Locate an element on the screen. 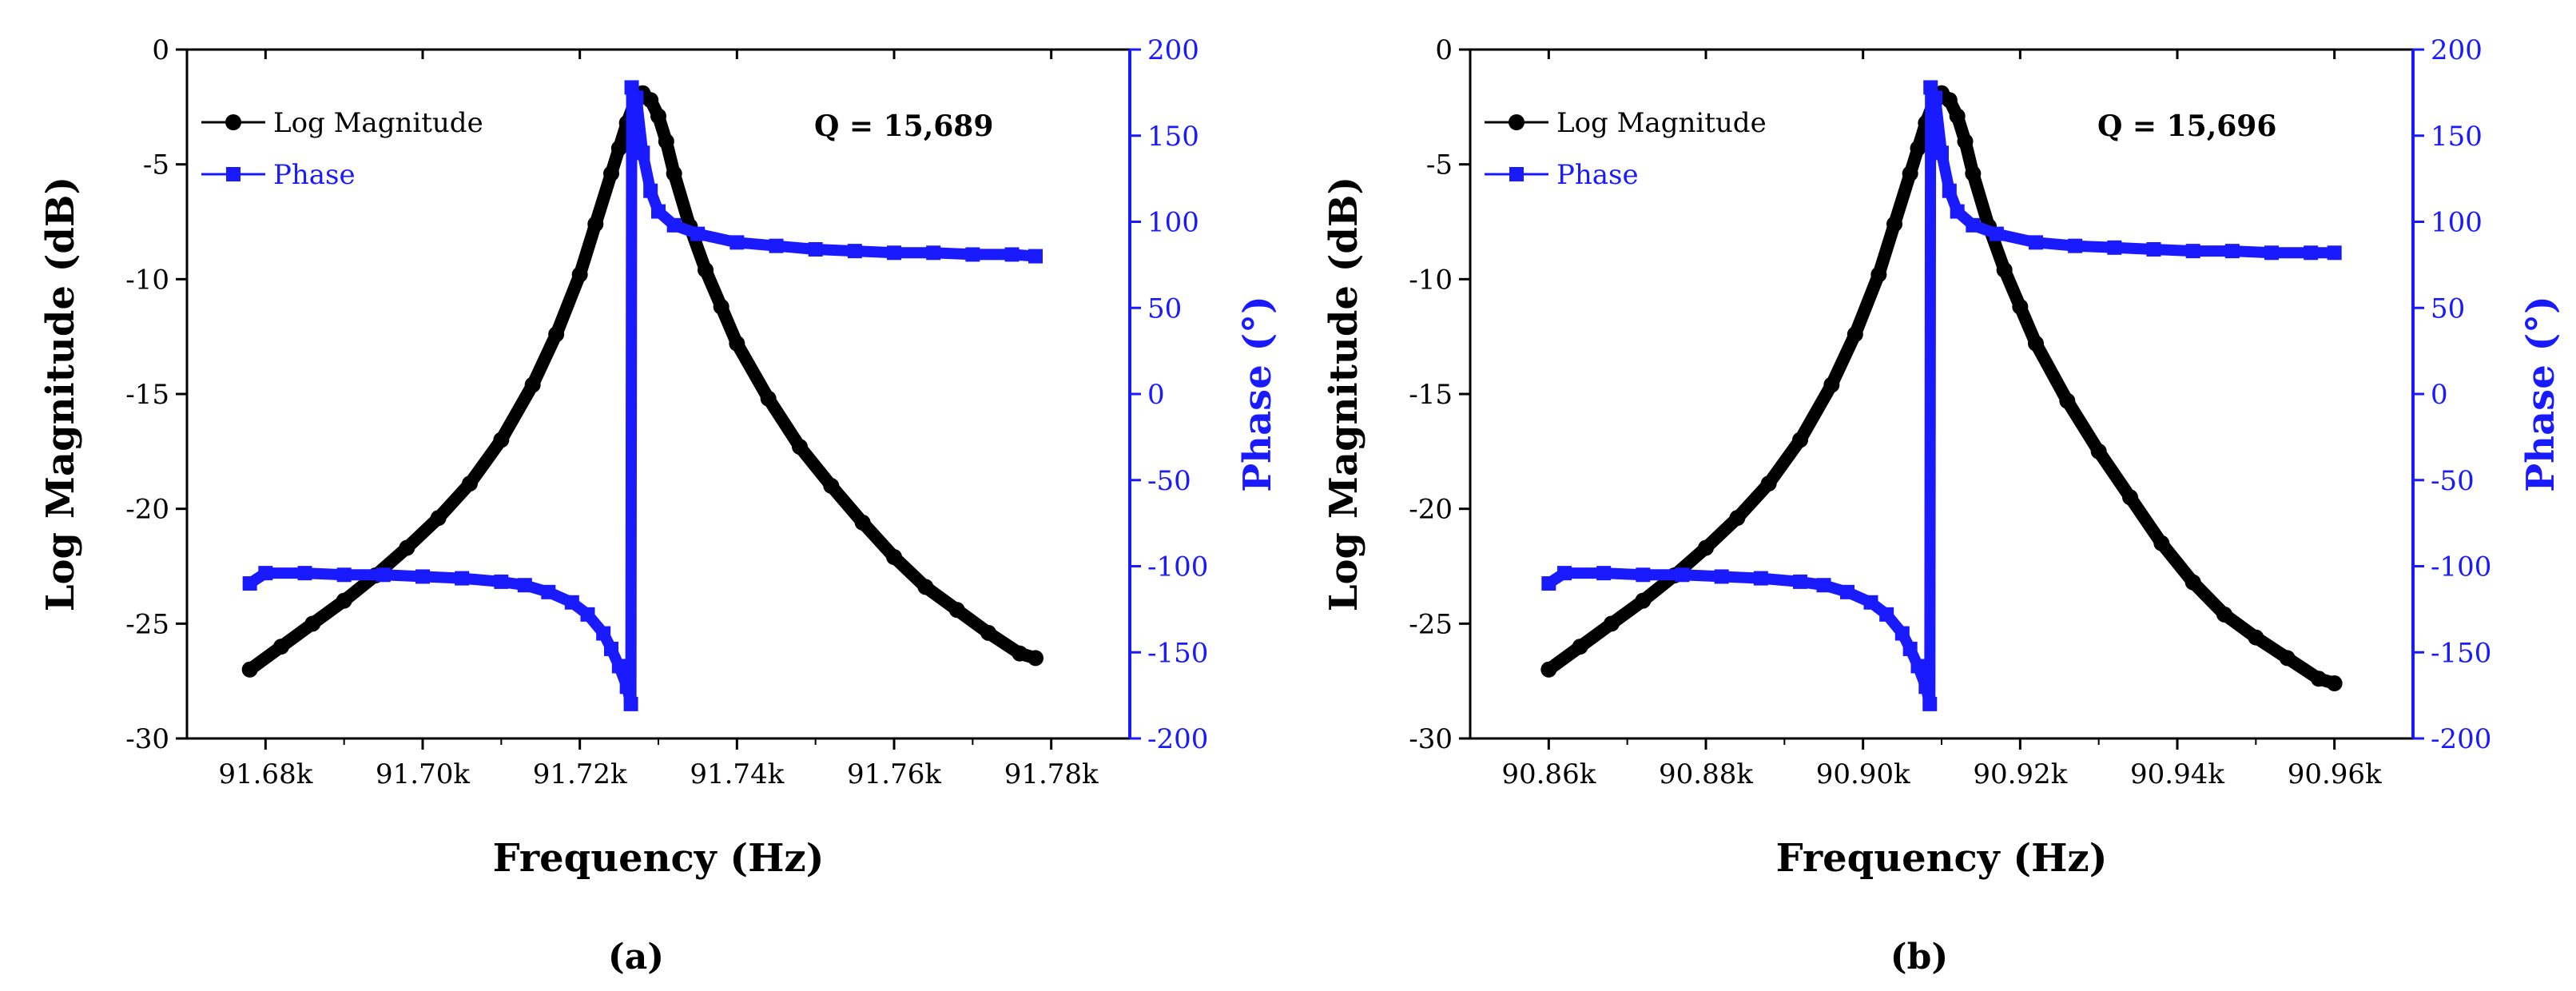  y-tick-label: -10 is located at coordinates (147, 280).